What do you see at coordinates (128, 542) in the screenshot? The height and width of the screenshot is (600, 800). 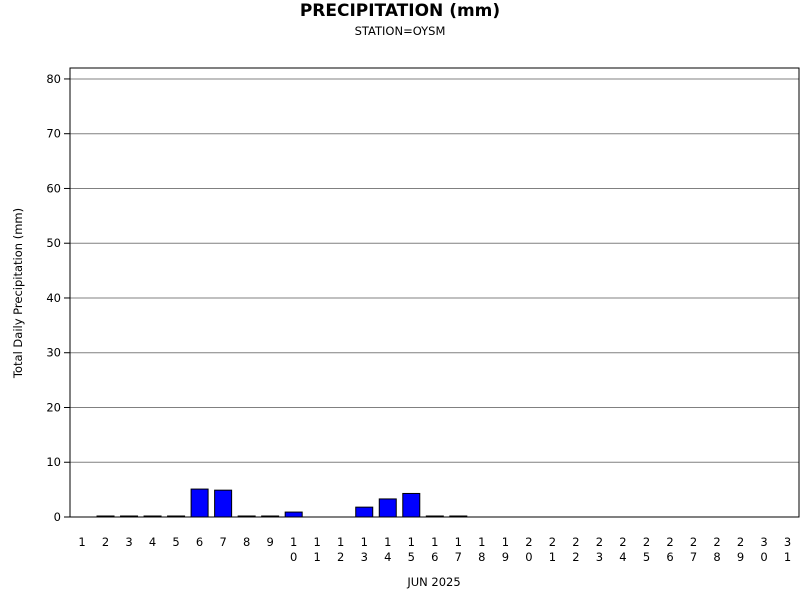 I see `x-tick-label-3: 3` at bounding box center [128, 542].